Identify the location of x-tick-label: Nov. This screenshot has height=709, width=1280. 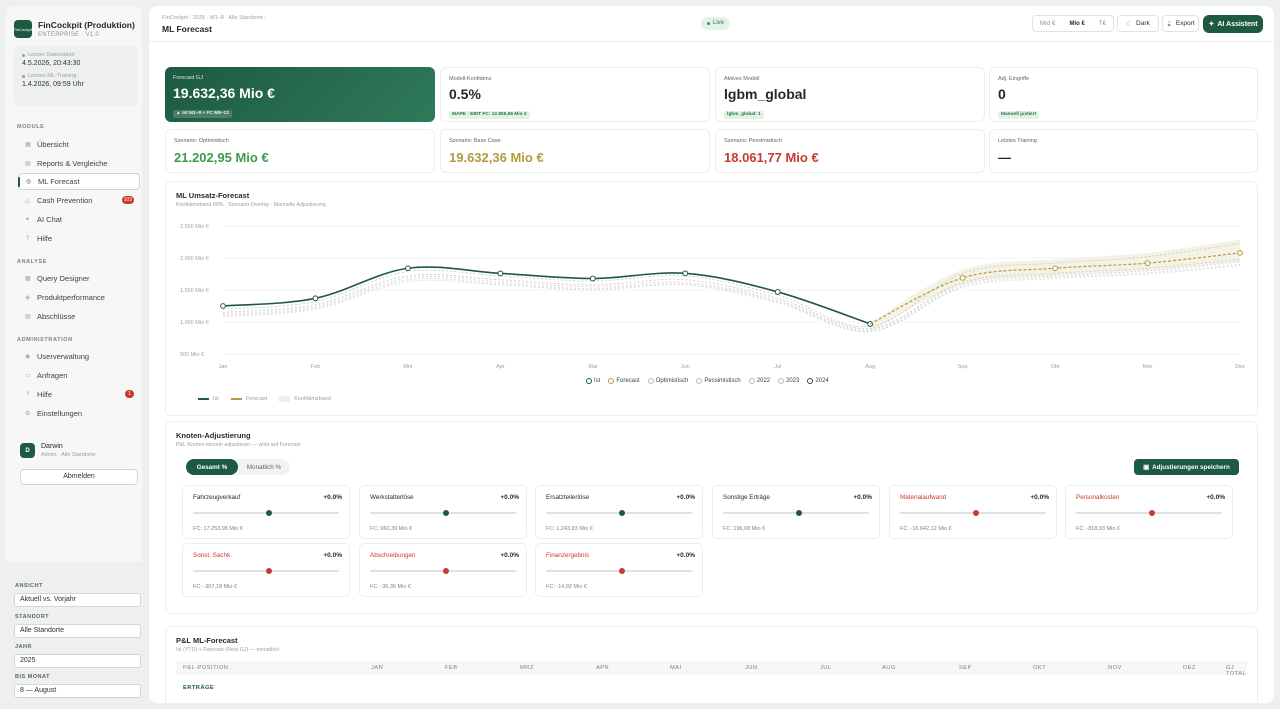
(1148, 367).